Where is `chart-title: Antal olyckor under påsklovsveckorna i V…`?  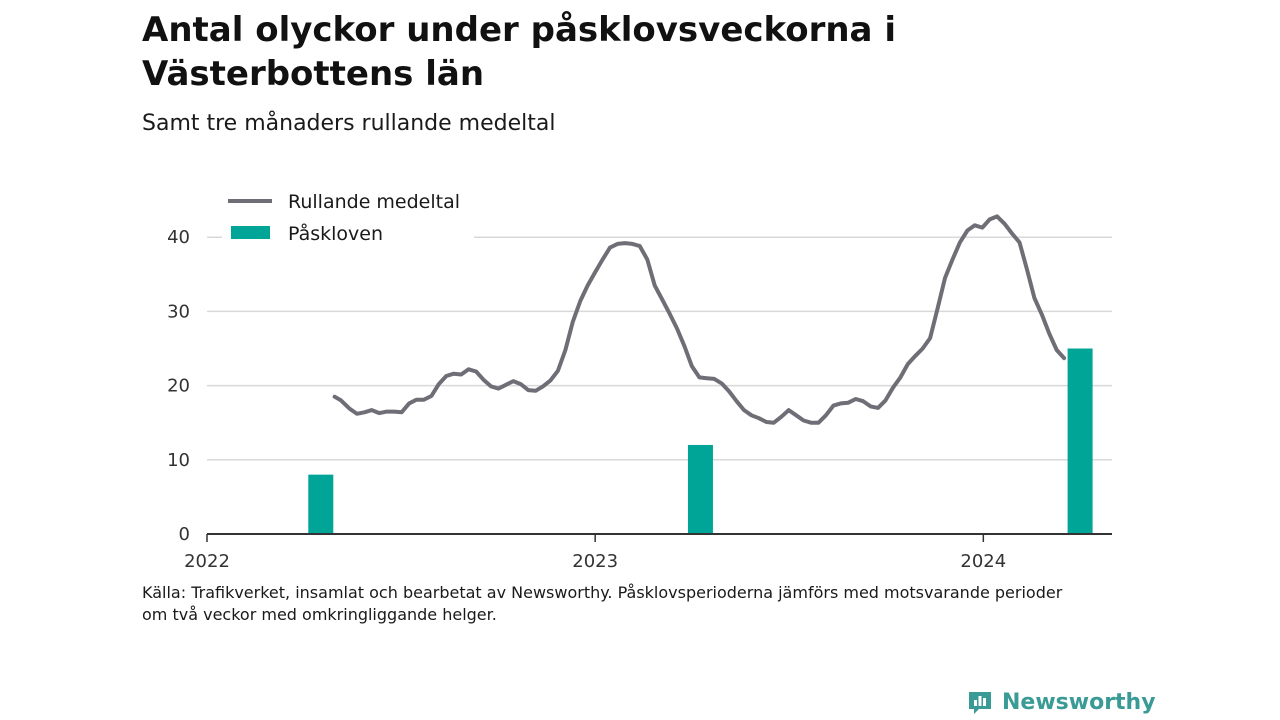 chart-title: Antal olyckor under påsklovsveckorna i V… is located at coordinates (519, 52).